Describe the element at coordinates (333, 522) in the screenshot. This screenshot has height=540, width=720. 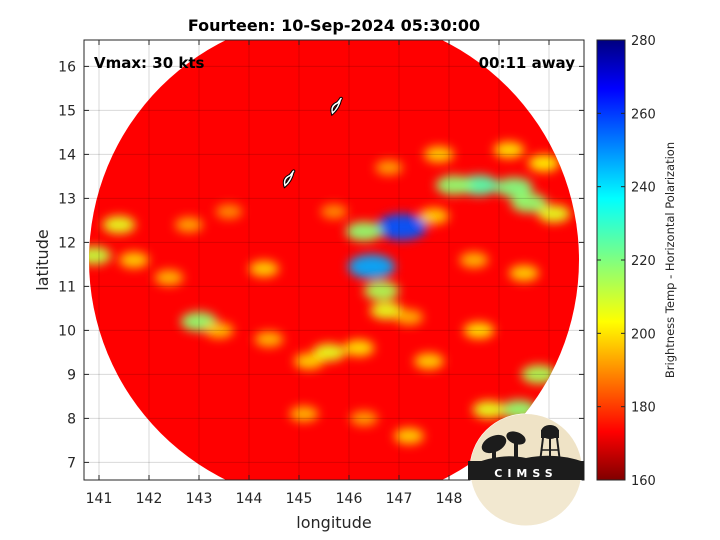
I see `x-axis-label: longitude` at that location.